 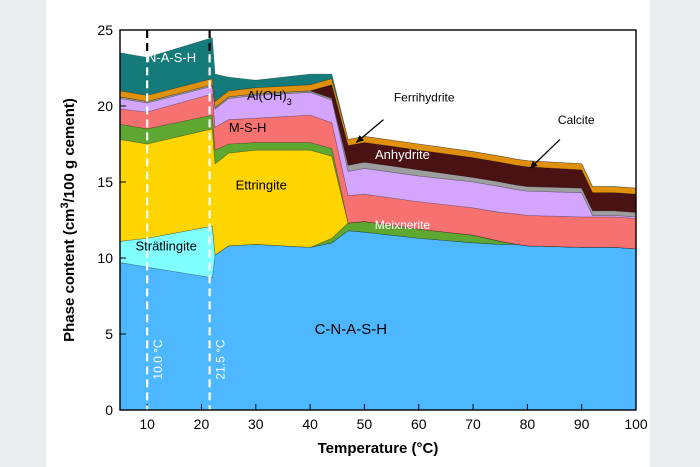 What do you see at coordinates (221, 359) in the screenshot?
I see `temperature-marker-label: 21.5 °C` at bounding box center [221, 359].